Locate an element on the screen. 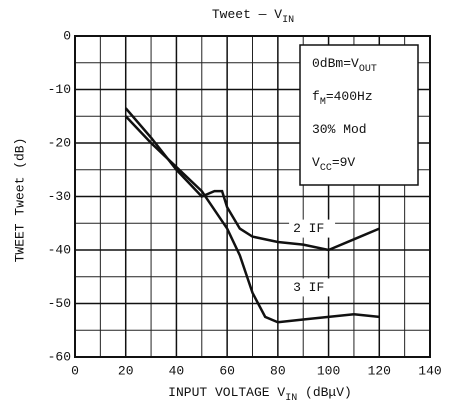 The image size is (471, 410). annotation: 30% Mod is located at coordinates (339, 129).